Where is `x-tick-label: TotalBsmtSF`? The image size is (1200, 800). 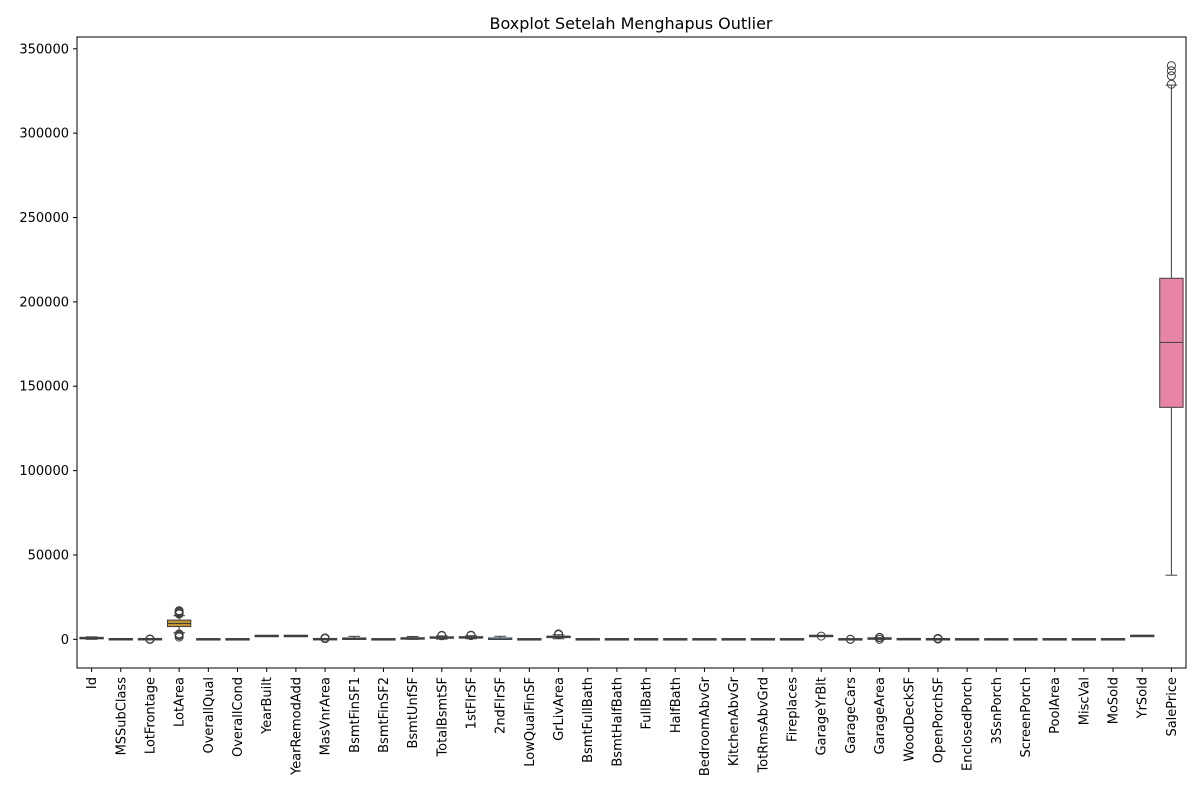
x-tick-label: TotalBsmtSF is located at coordinates (442, 717).